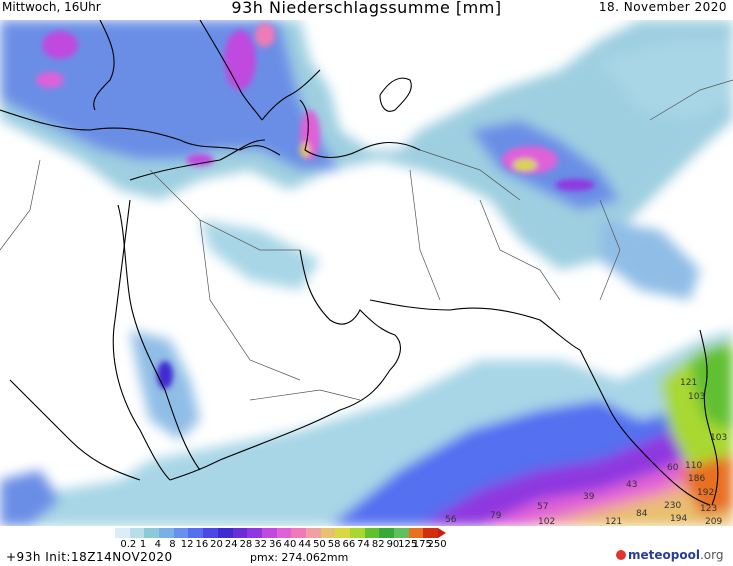 The height and width of the screenshot is (566, 733). What do you see at coordinates (642, 514) in the screenshot?
I see `value-label: 84` at bounding box center [642, 514].